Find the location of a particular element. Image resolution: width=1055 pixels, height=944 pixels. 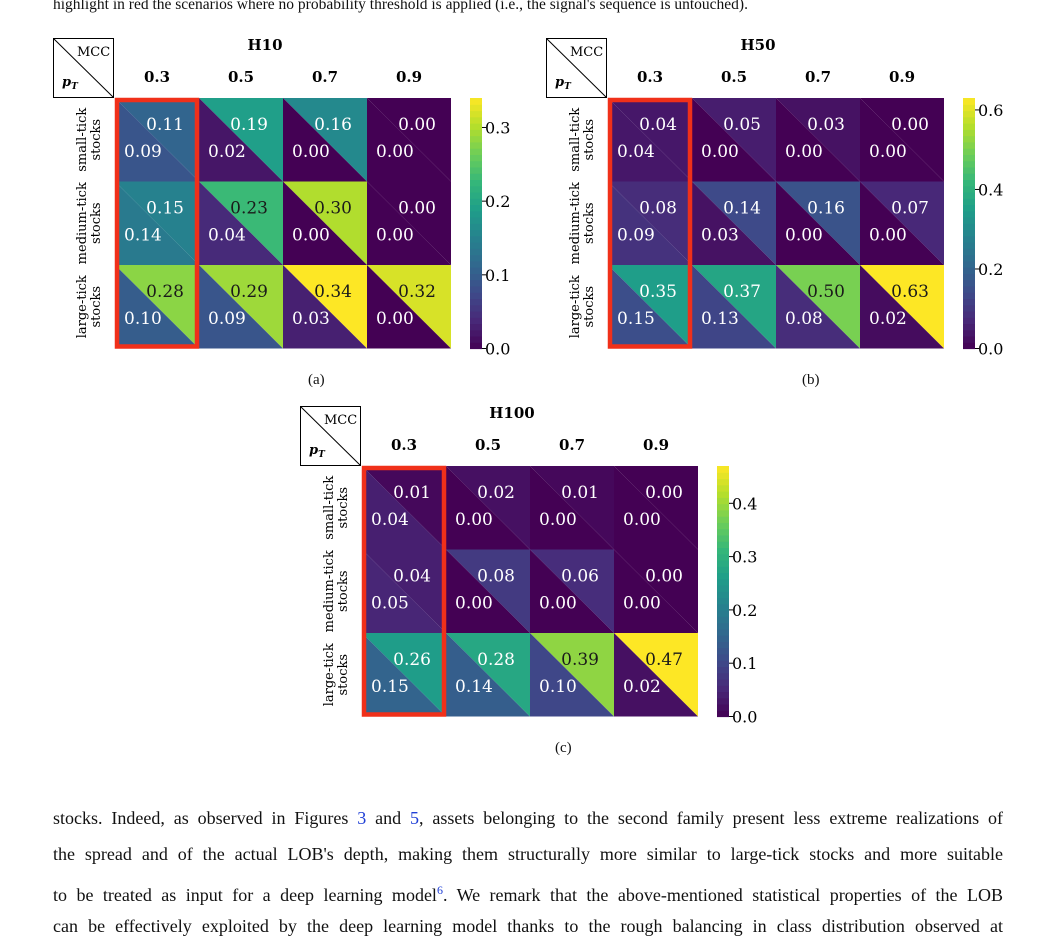

column-header: 0.7 is located at coordinates (572, 445).